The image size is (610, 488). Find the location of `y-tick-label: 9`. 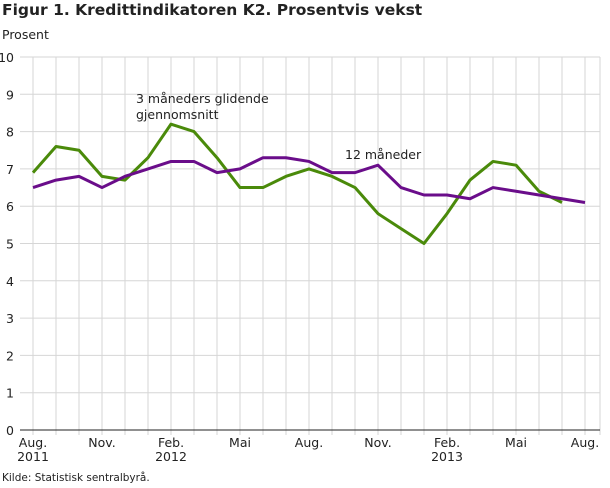

y-tick-label: 9 is located at coordinates (10, 94).